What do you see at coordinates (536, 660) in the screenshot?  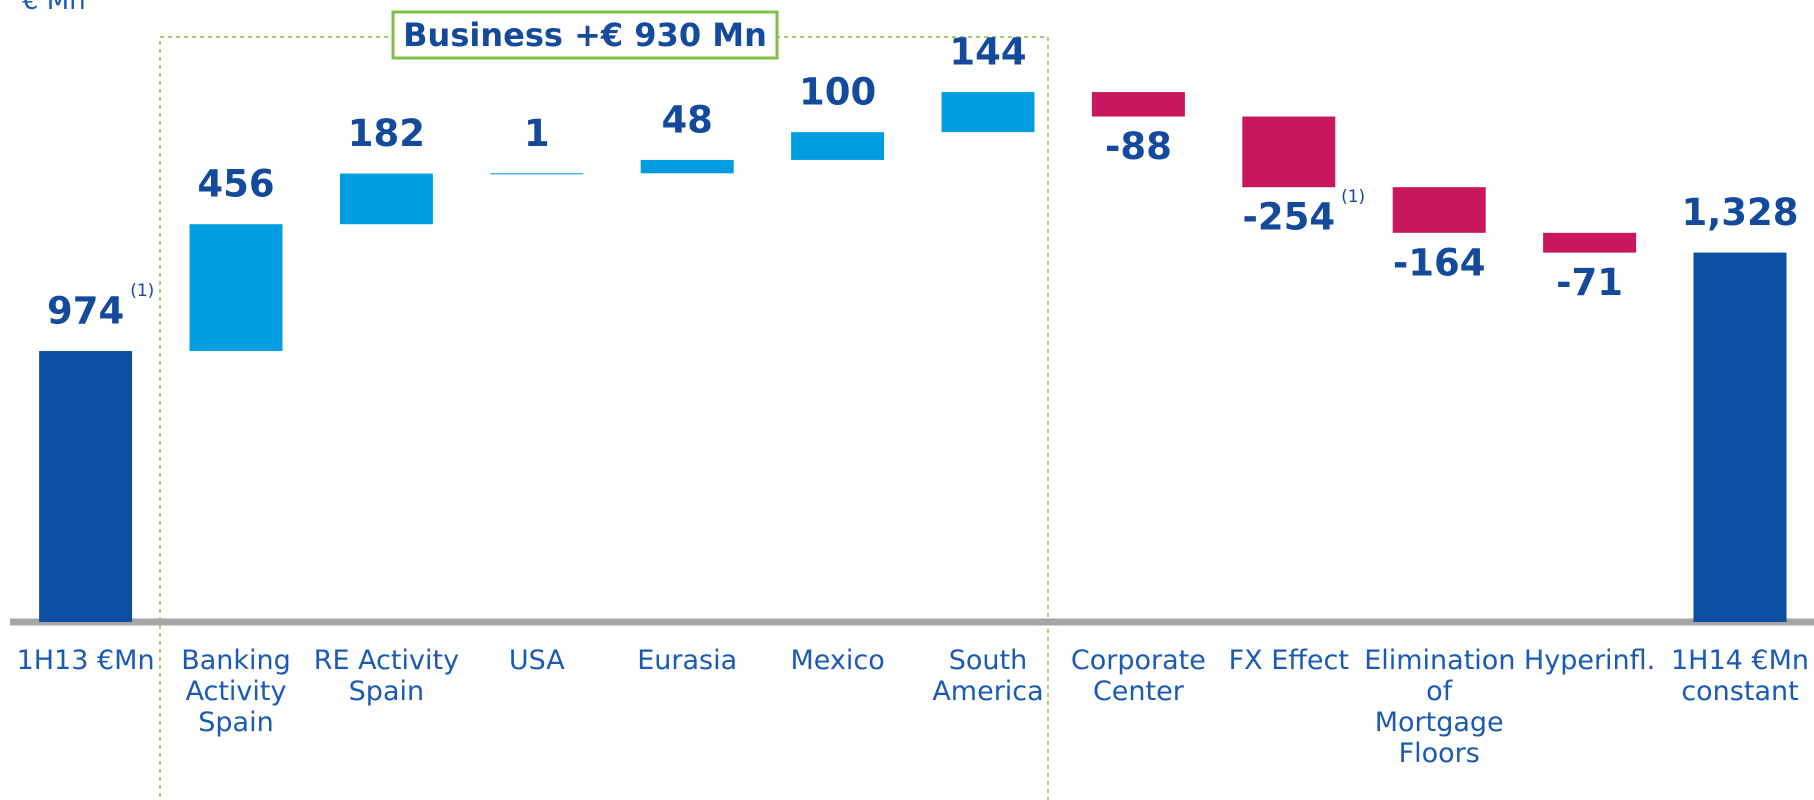 I see `x-tick-label: USA` at bounding box center [536, 660].